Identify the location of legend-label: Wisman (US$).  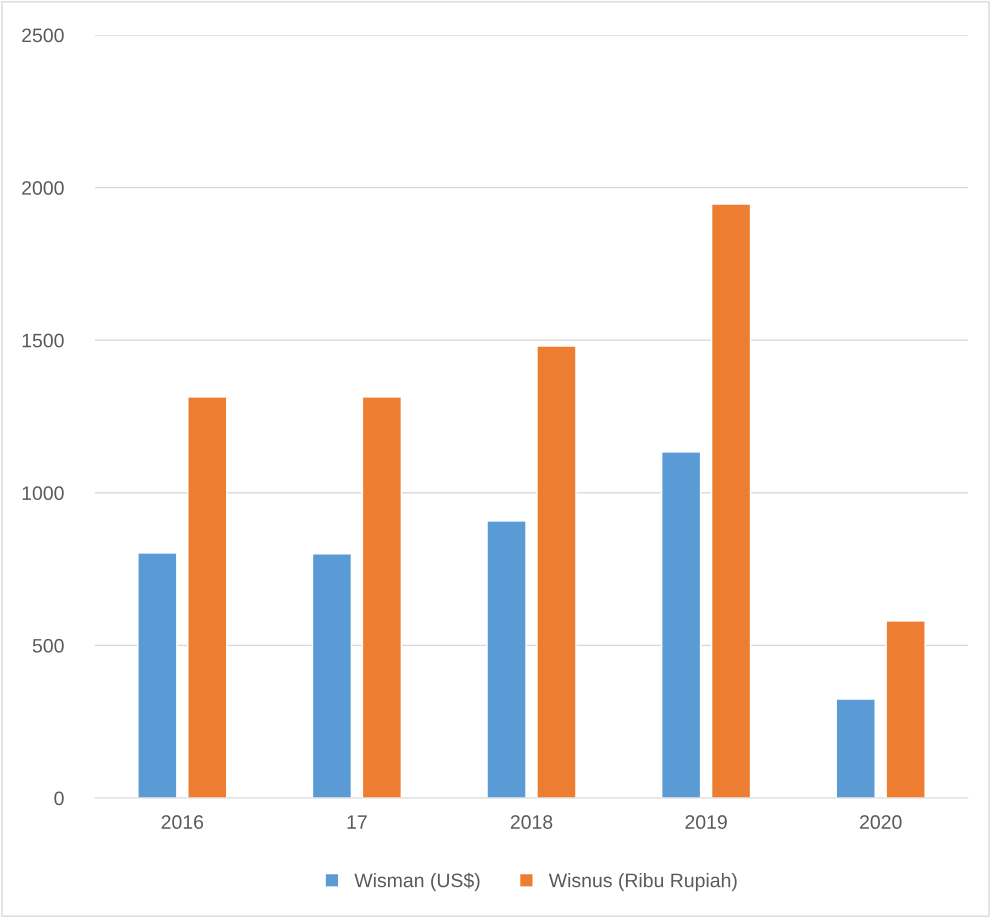
(417, 882).